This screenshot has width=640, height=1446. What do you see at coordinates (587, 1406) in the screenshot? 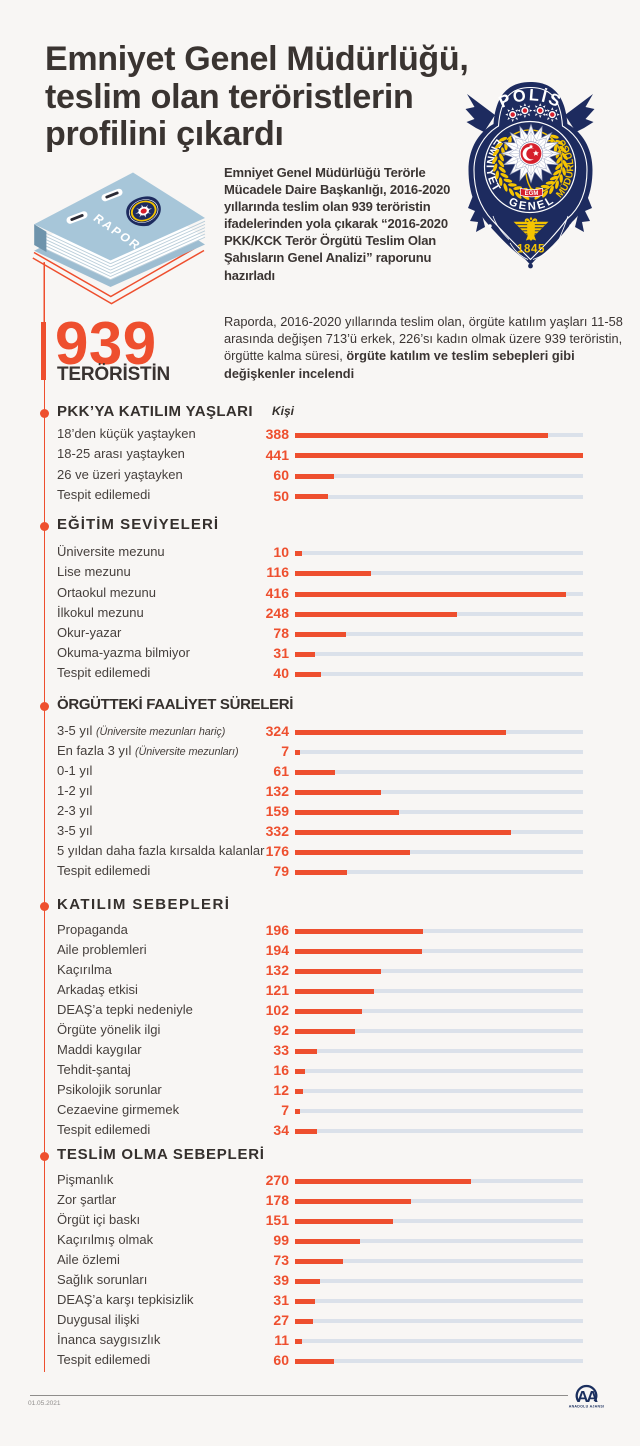
I see `svg-text: ANADOLU AJANSI` at bounding box center [587, 1406].